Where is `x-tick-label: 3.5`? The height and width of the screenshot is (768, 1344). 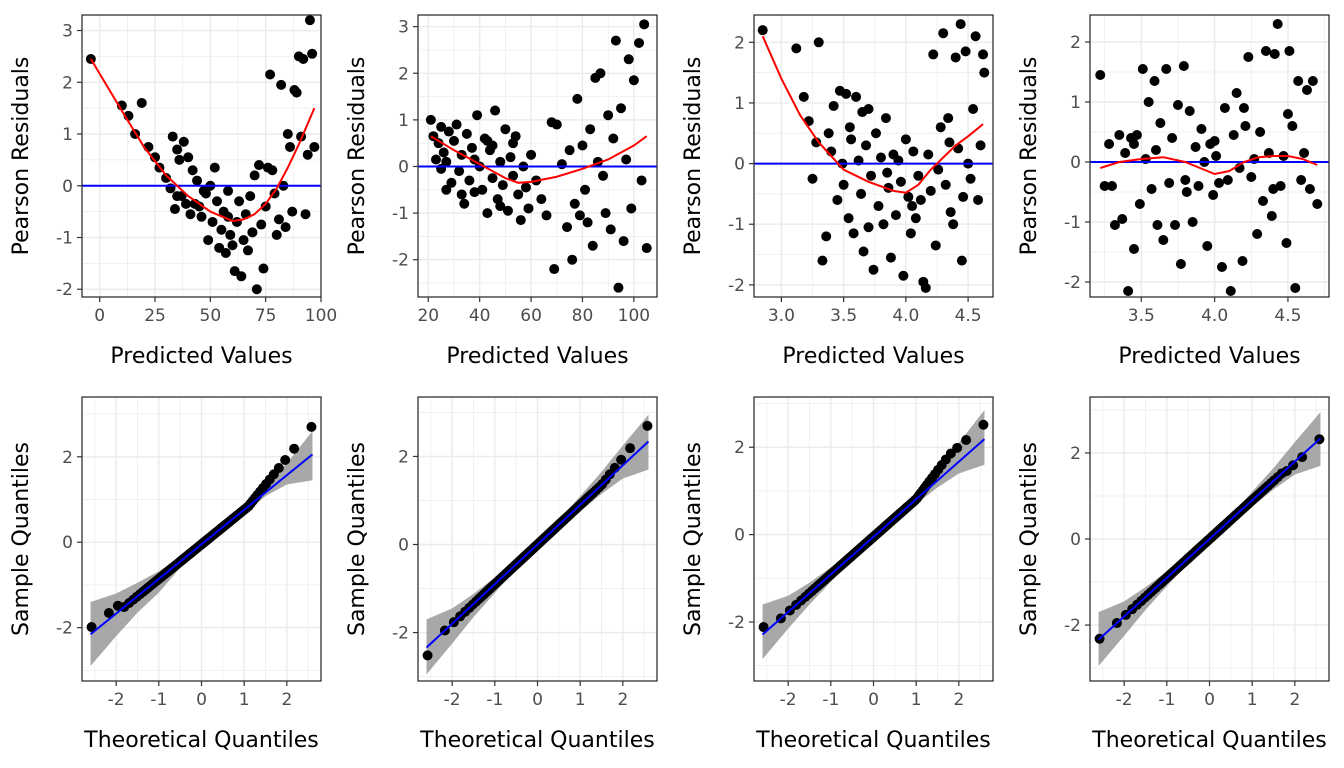
x-tick-label: 3.5 is located at coordinates (843, 316).